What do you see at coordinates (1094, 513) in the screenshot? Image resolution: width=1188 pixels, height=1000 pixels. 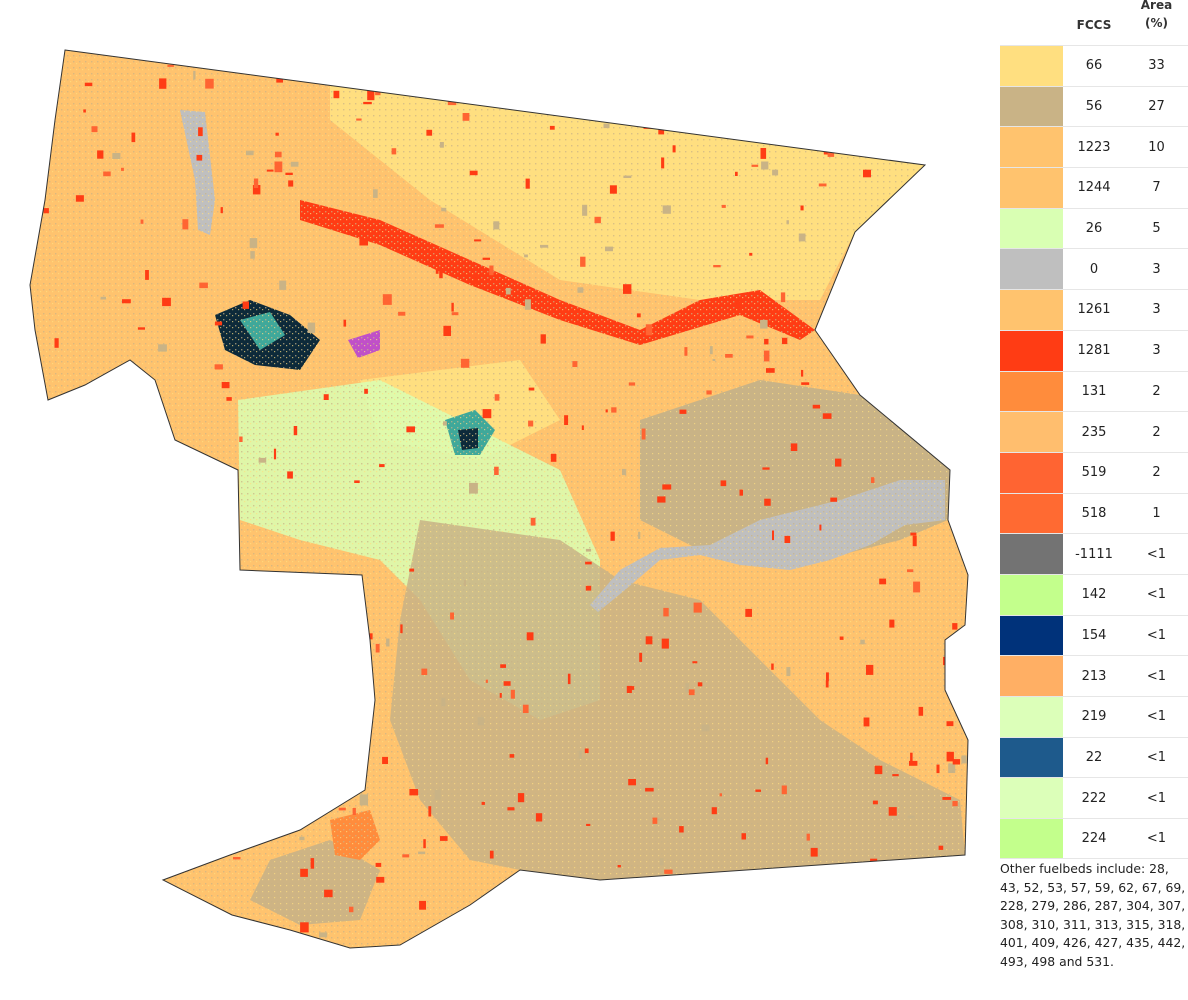 I see `legend-row: 518 1` at bounding box center [1094, 513].